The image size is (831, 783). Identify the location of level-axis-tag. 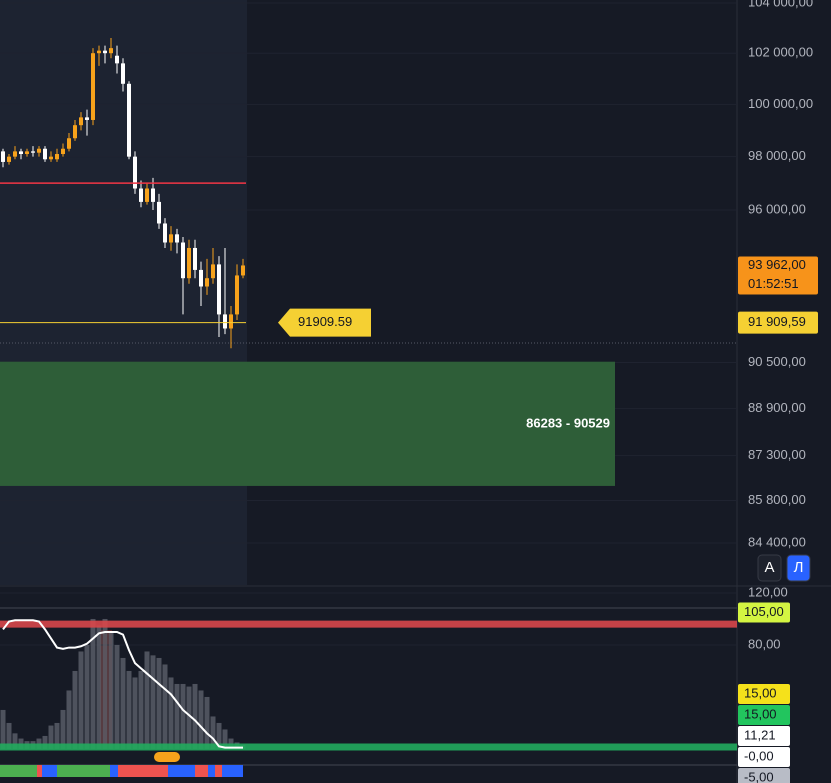
(778, 322).